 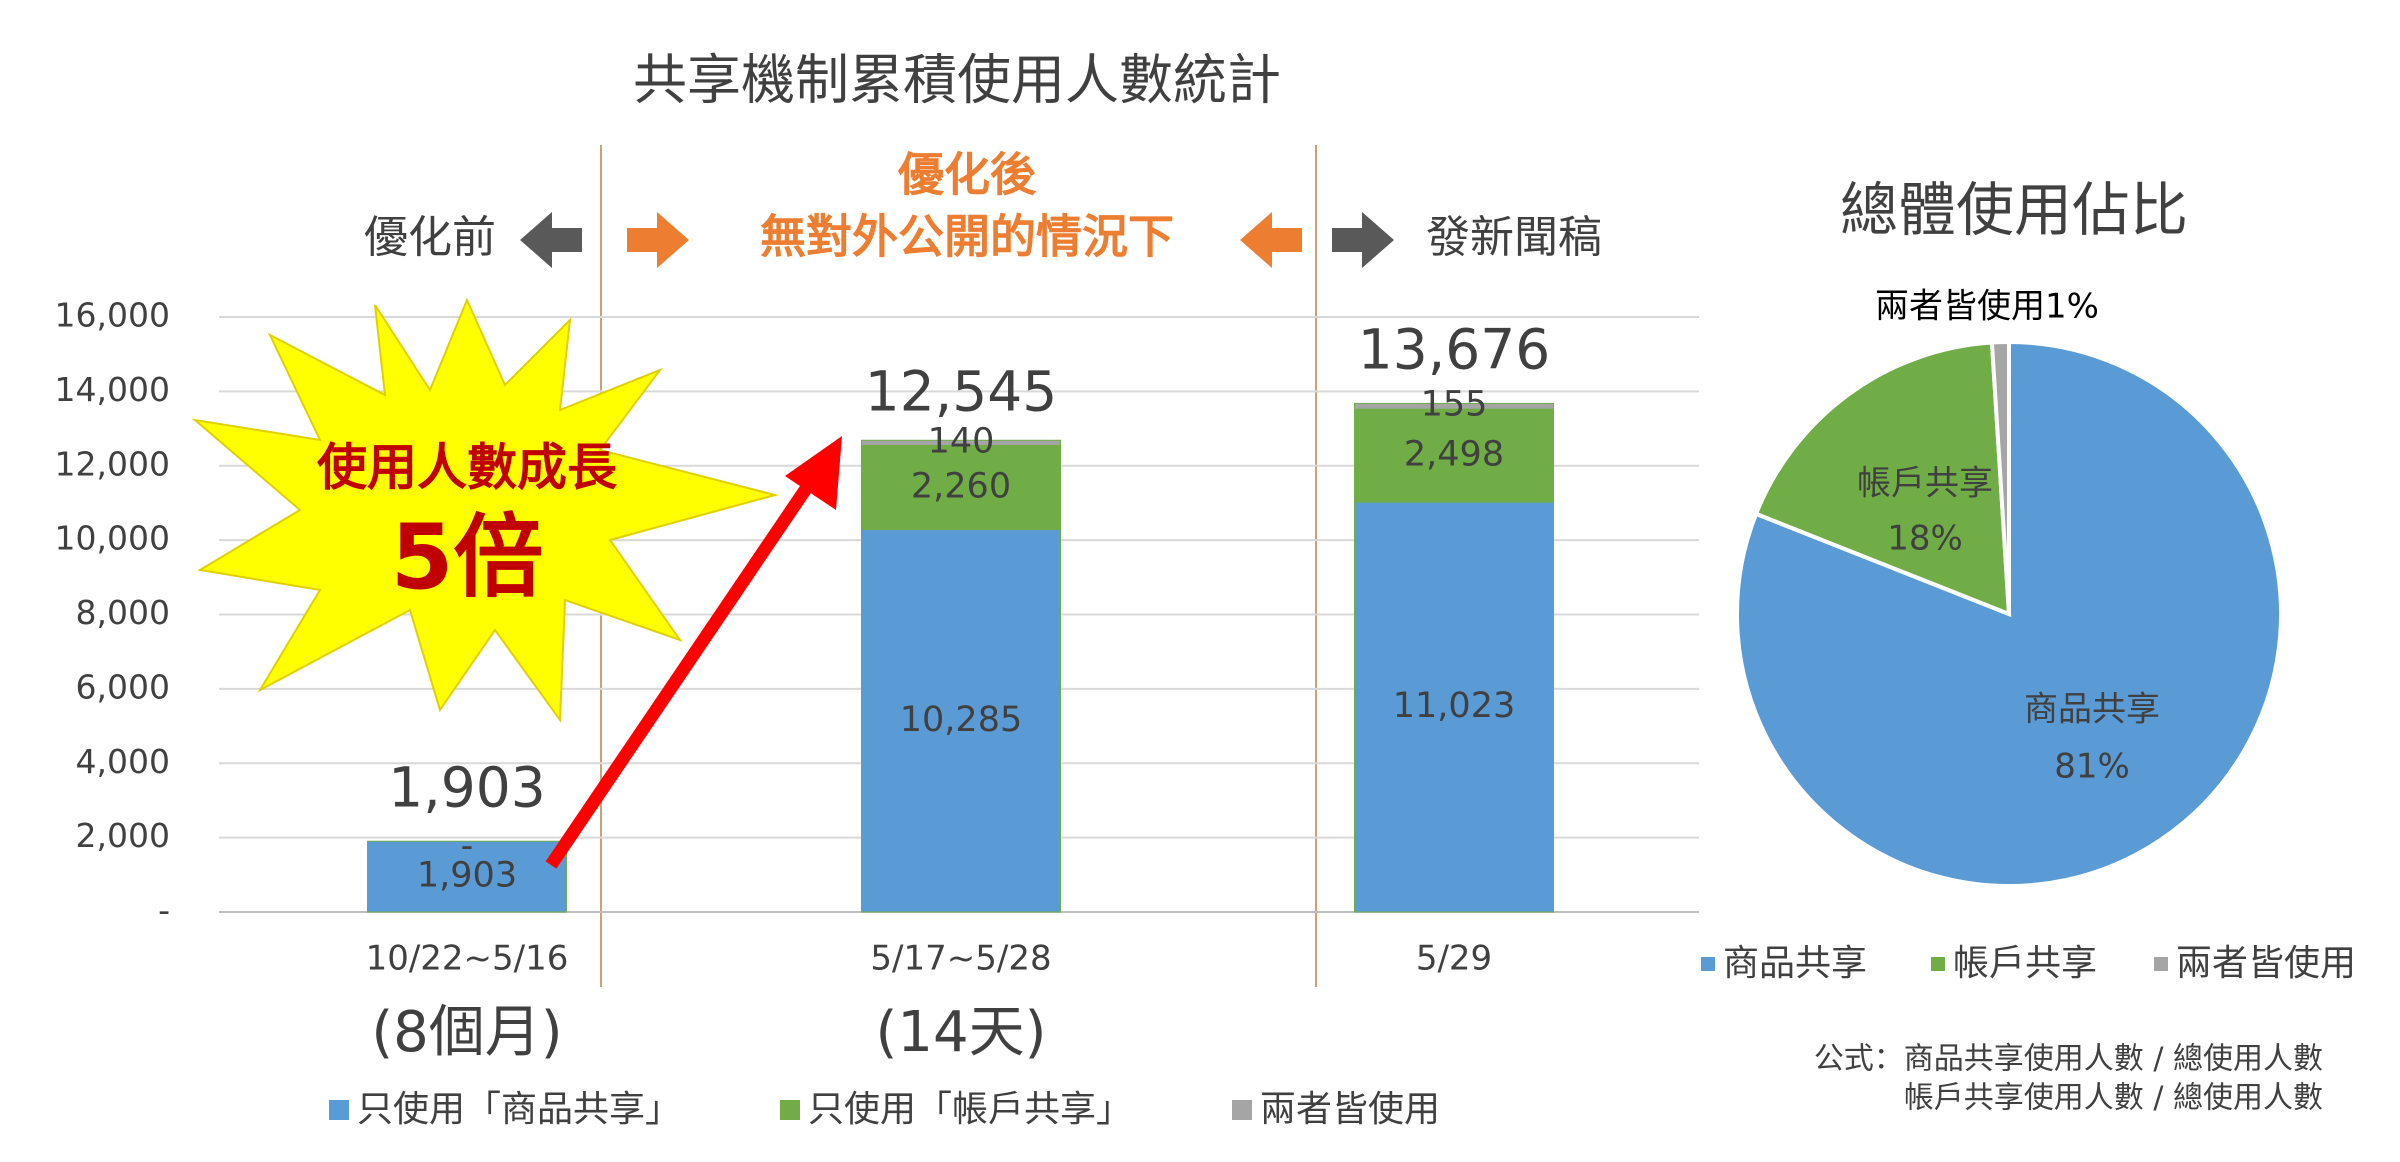 What do you see at coordinates (1795, 963) in the screenshot?
I see `legend-label: 商品共享` at bounding box center [1795, 963].